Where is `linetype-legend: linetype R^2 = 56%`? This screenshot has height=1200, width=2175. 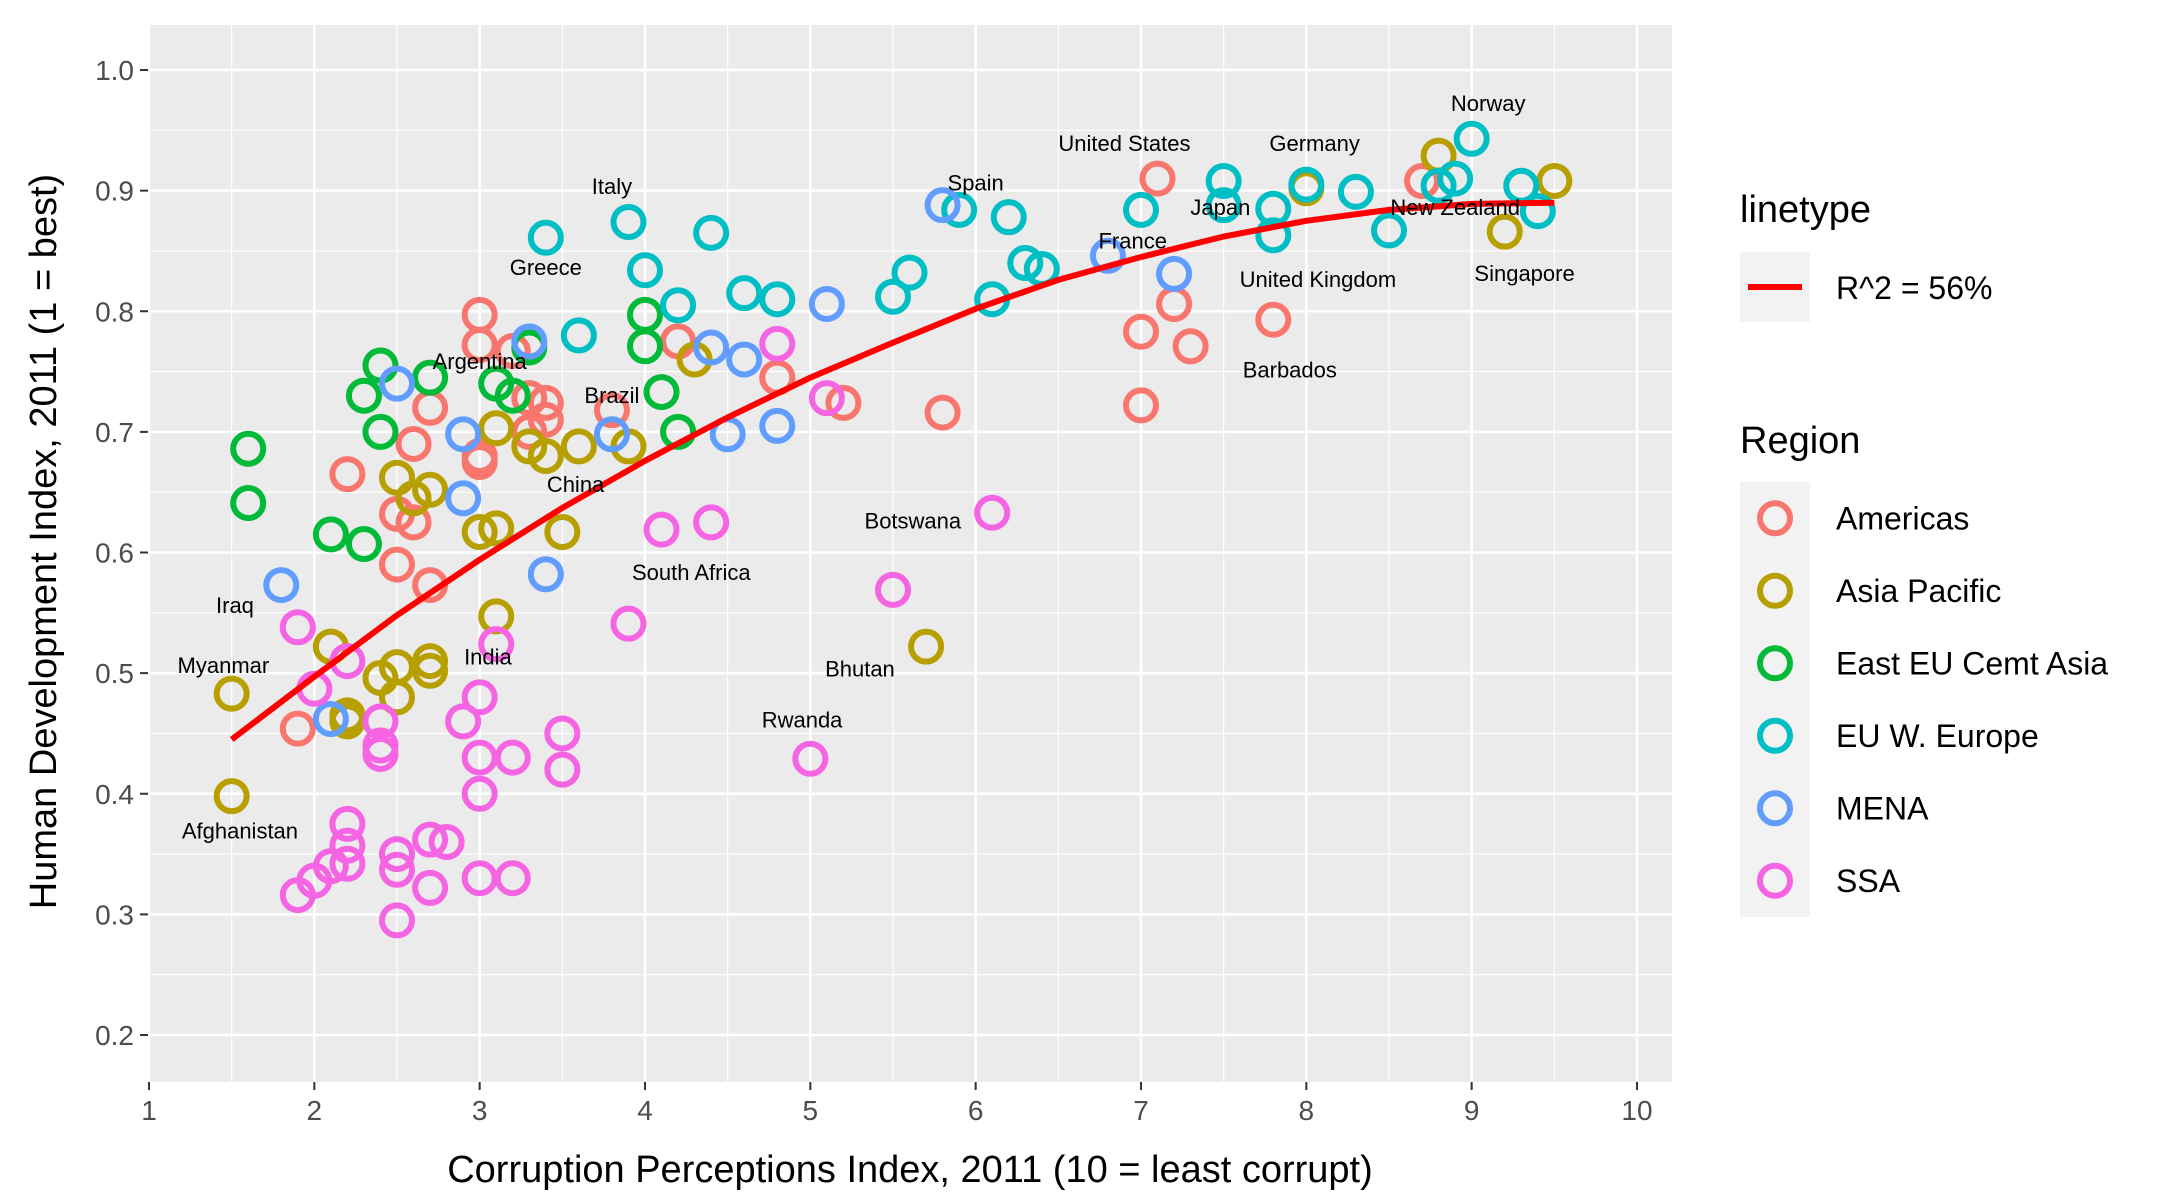 linetype-legend: linetype R^2 = 56% is located at coordinates (1866, 255).